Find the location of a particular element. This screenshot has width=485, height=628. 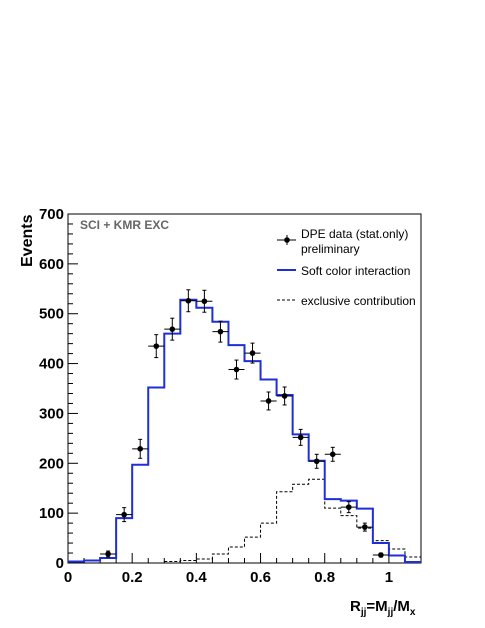

legend-data-marker is located at coordinates (287, 240).